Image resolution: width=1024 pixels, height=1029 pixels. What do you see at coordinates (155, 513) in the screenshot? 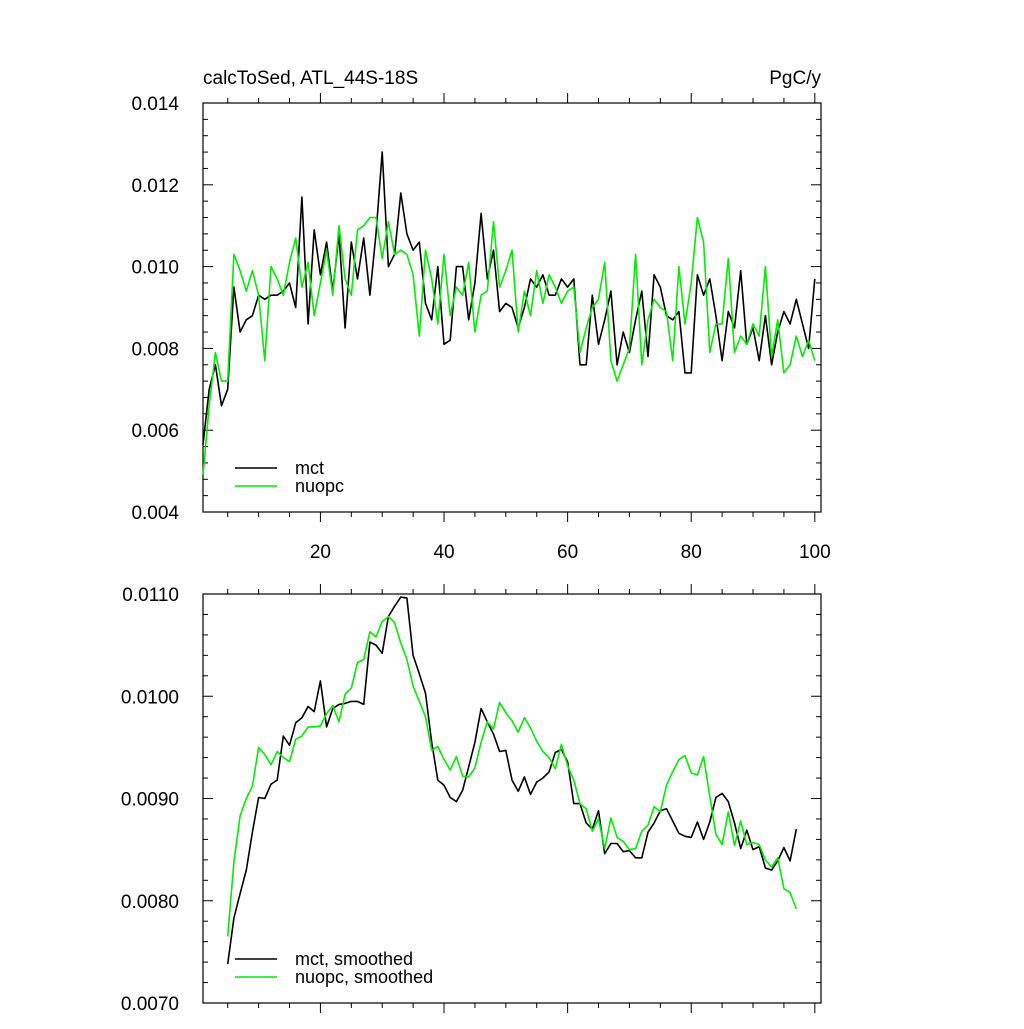
I see `y-tick-label: 0.004` at bounding box center [155, 513].